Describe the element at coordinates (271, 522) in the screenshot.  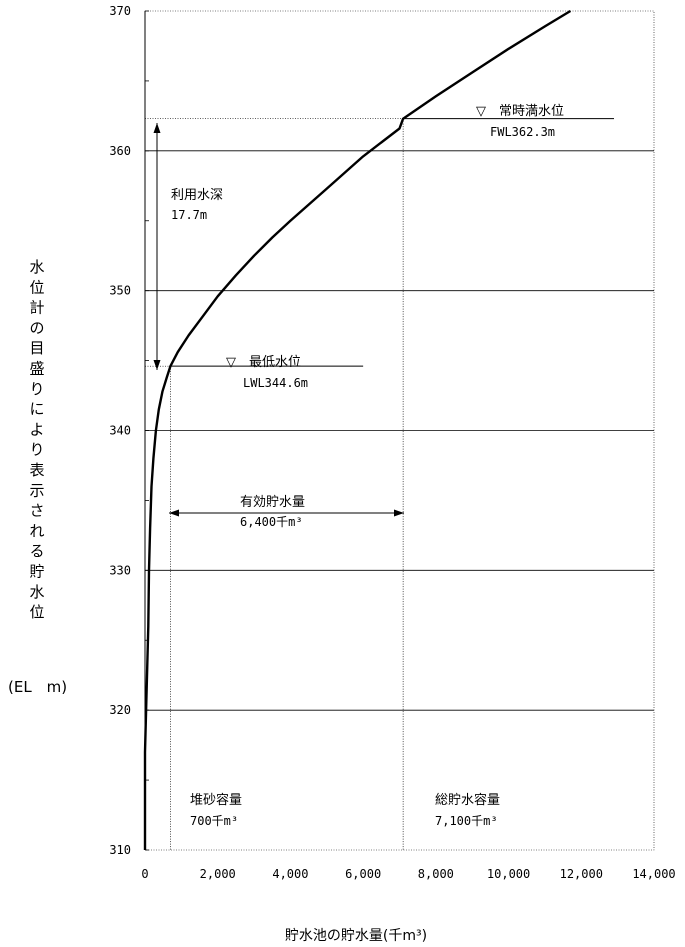
I see `effective-storage-value-label: 6,400千m³` at that location.